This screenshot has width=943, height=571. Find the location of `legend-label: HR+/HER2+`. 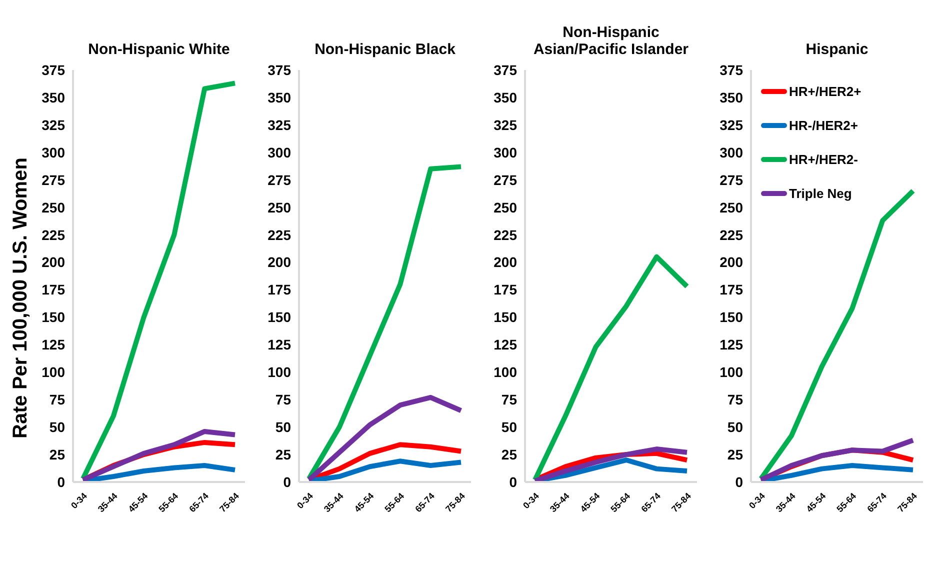

legend-label: HR+/HER2+ is located at coordinates (825, 91).